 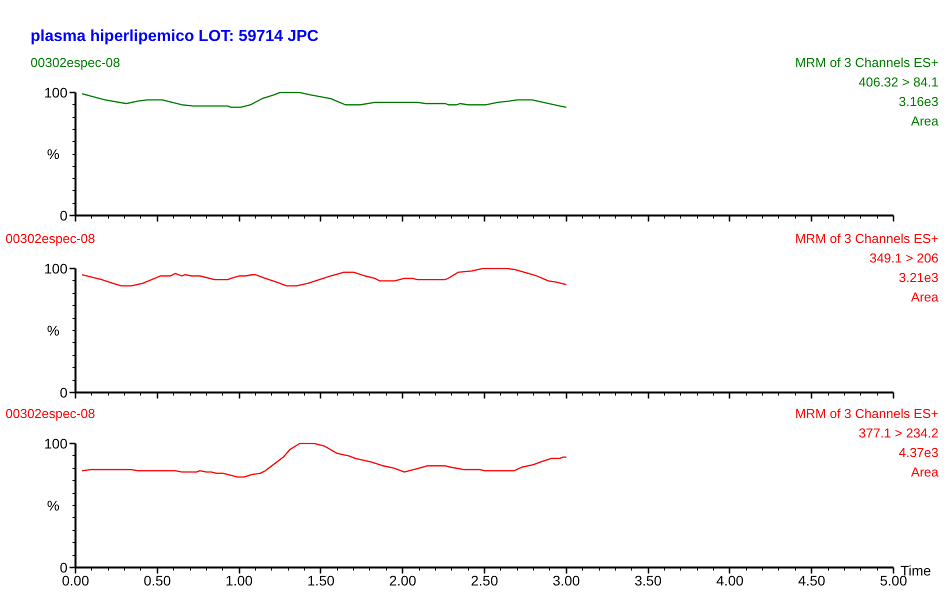 I want to click on x-tick-label: 2.50, so click(x=484, y=580).